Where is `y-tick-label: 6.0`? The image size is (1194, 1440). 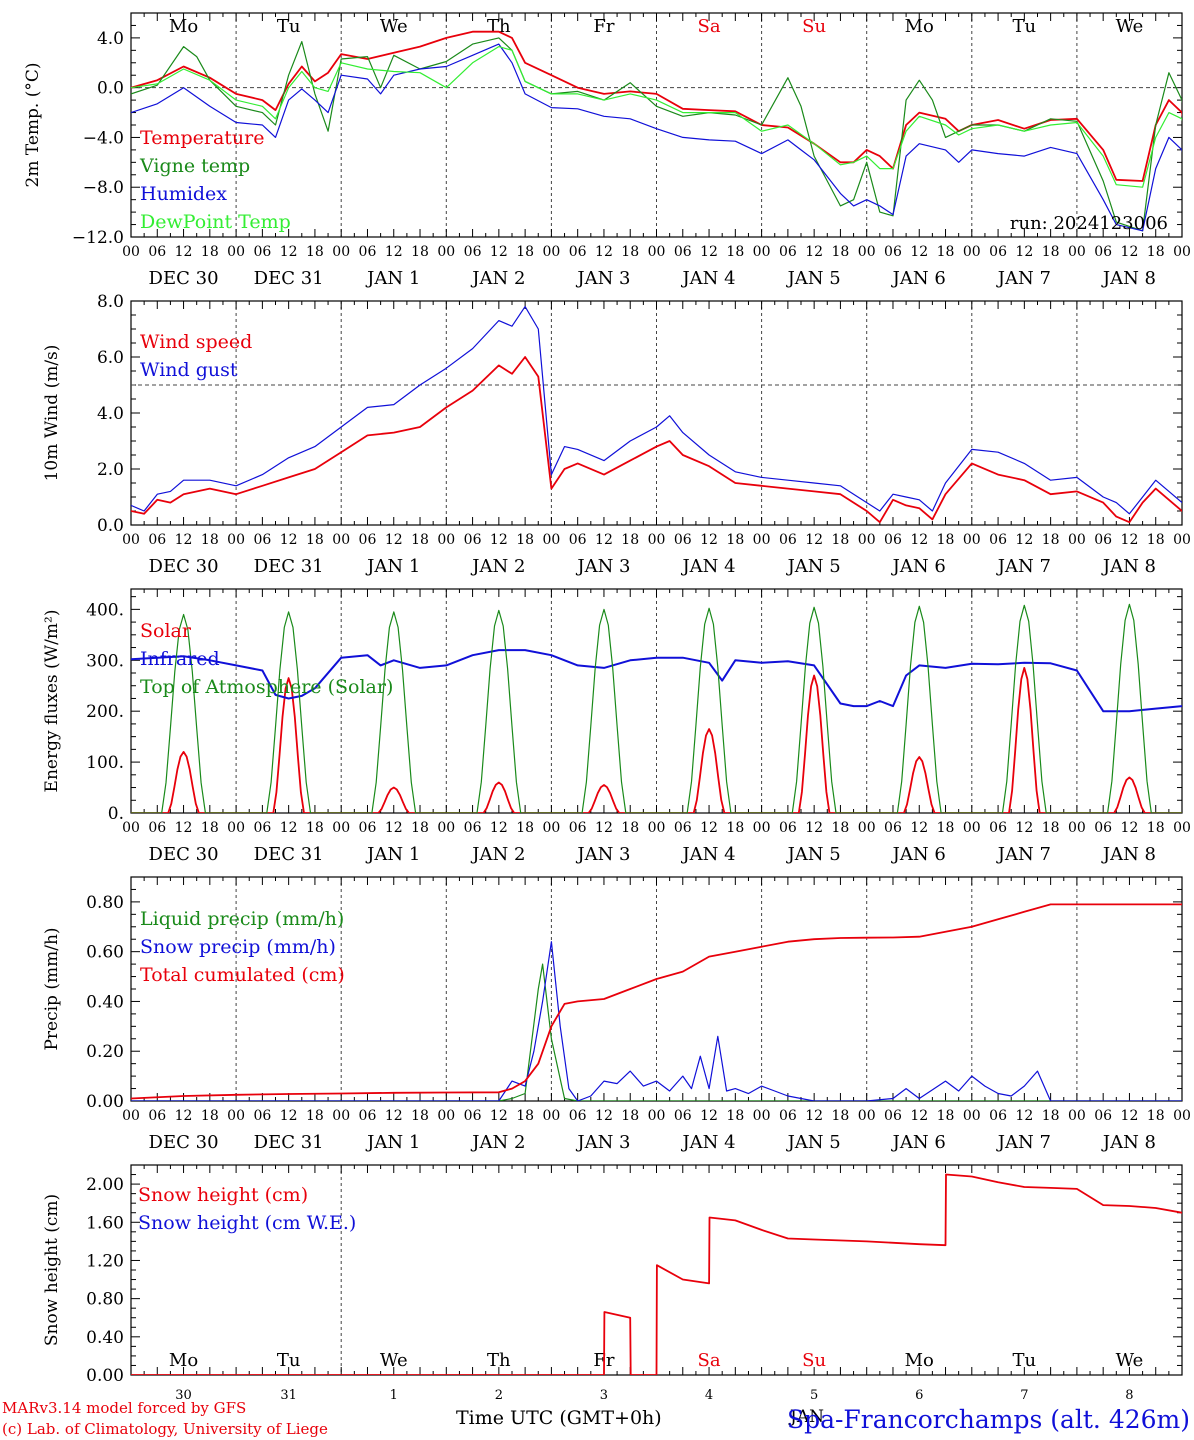 y-tick-label: 6.0 is located at coordinates (110, 358).